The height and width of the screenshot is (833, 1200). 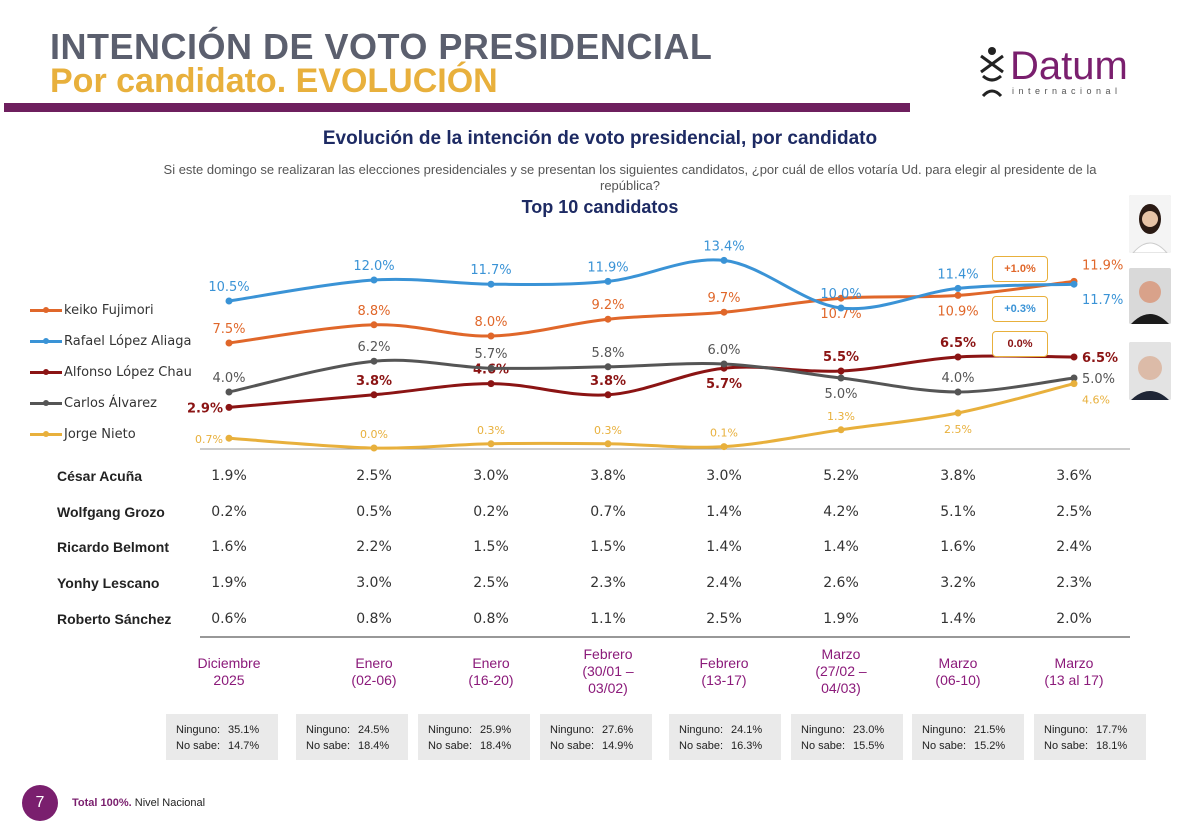 What do you see at coordinates (1067, 91) in the screenshot?
I see `logo-tagline: internacional` at bounding box center [1067, 91].